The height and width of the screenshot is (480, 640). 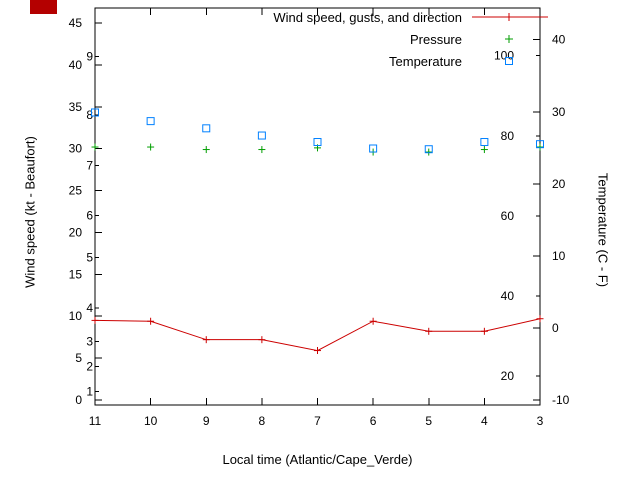 What do you see at coordinates (89, 115) in the screenshot?
I see `y-left-beaufort-label: 8` at bounding box center [89, 115].